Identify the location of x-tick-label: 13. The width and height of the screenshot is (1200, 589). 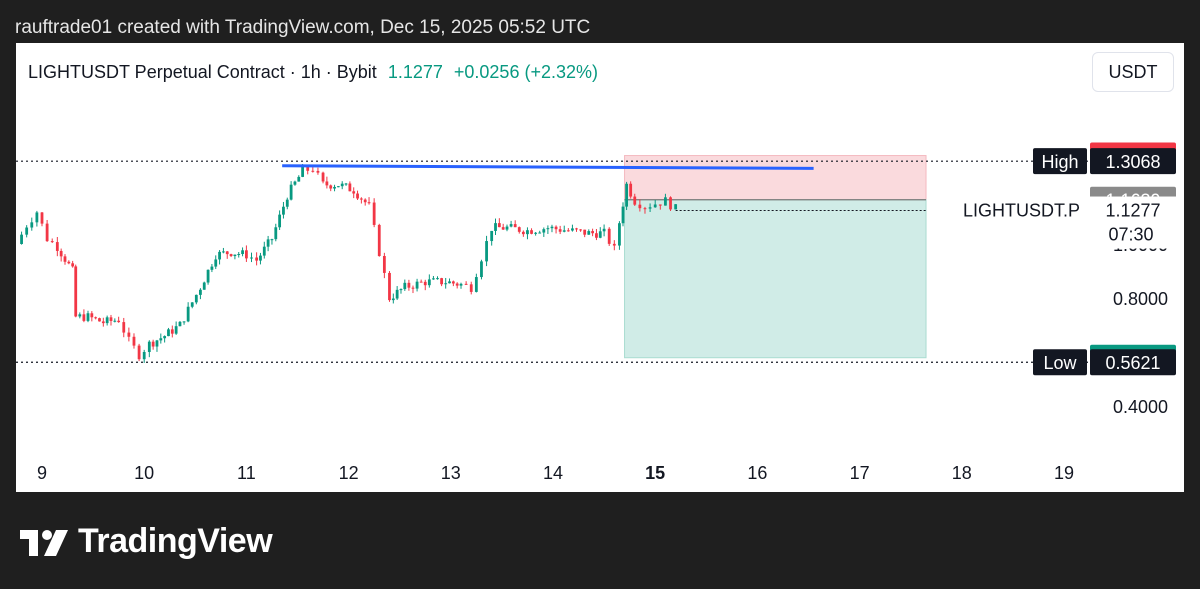
(451, 473).